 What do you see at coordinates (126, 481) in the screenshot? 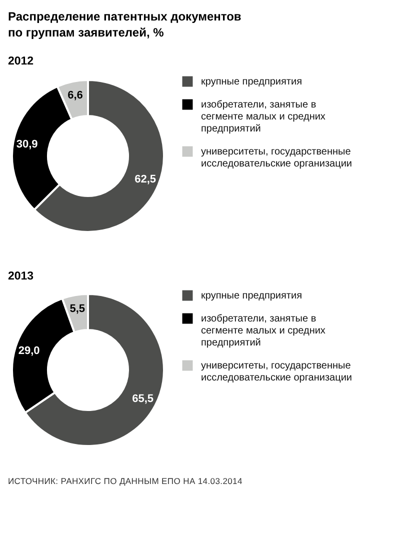
I see `text: ИСТОЧНИК: РАНХИГС ПО ДАННЫМ ЕПО НА 14.03.2014` at bounding box center [126, 481].